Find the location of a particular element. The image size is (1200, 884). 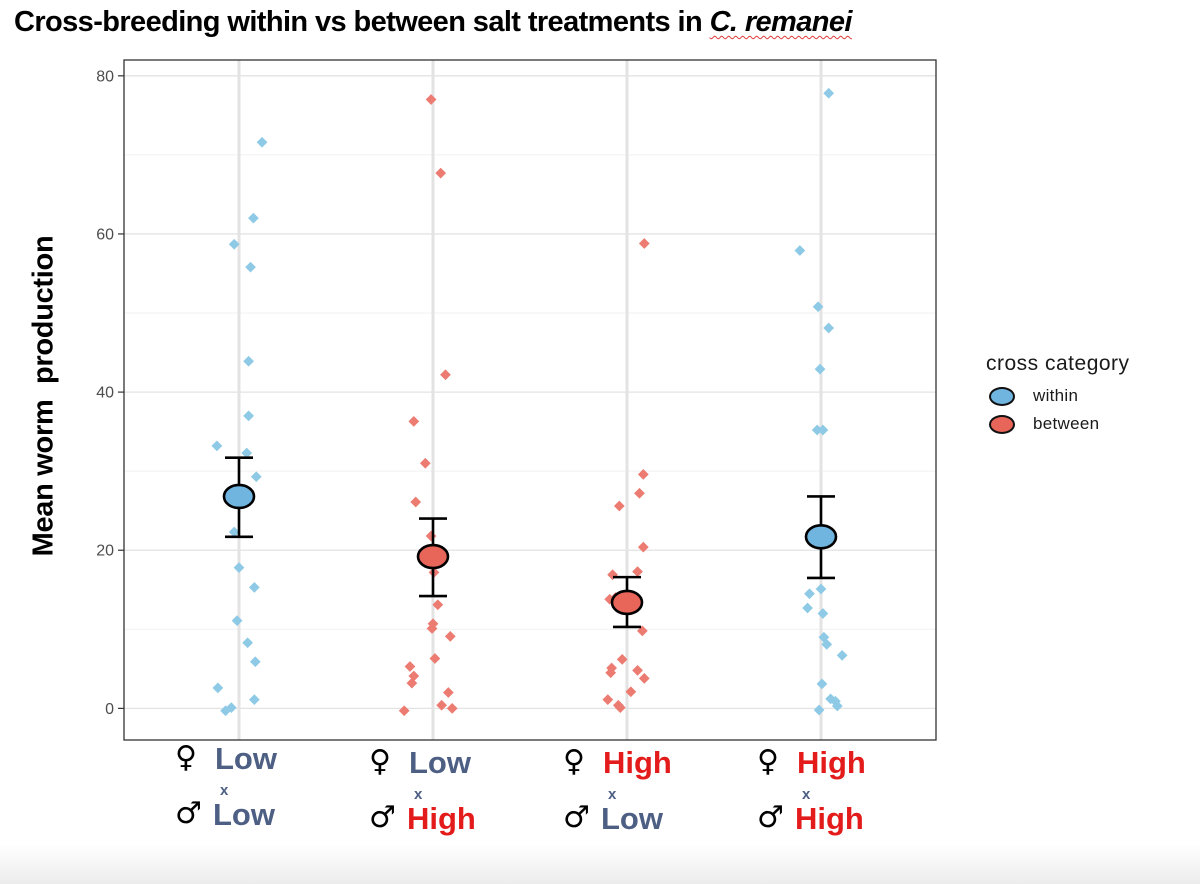

legend: cross category within between is located at coordinates (1058, 395).